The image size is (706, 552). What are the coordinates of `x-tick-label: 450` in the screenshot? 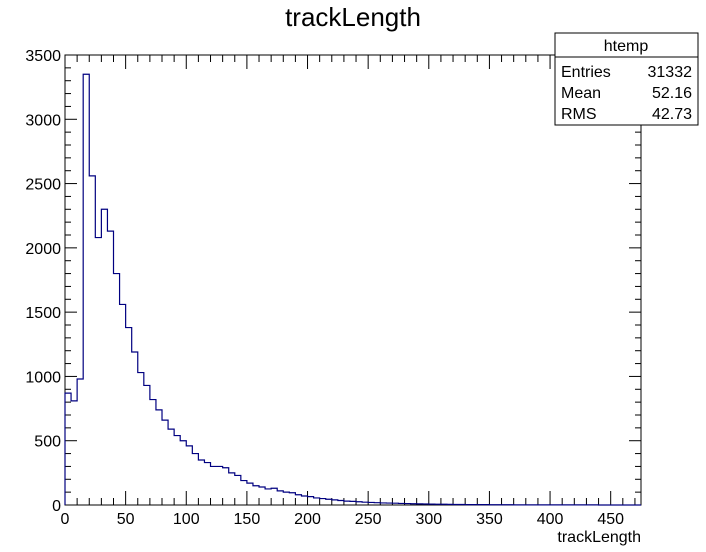 It's located at (610, 519).